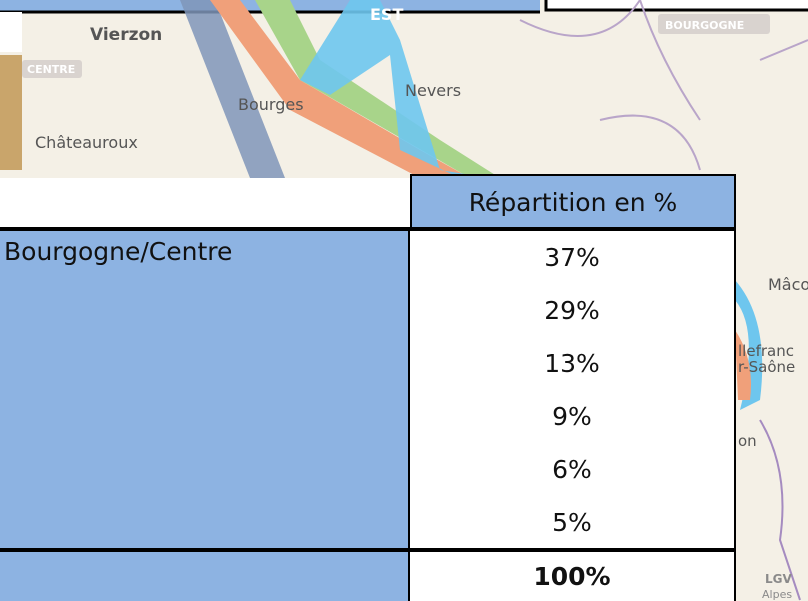  Describe the element at coordinates (11, 32) in the screenshot. I see `white-box` at that location.